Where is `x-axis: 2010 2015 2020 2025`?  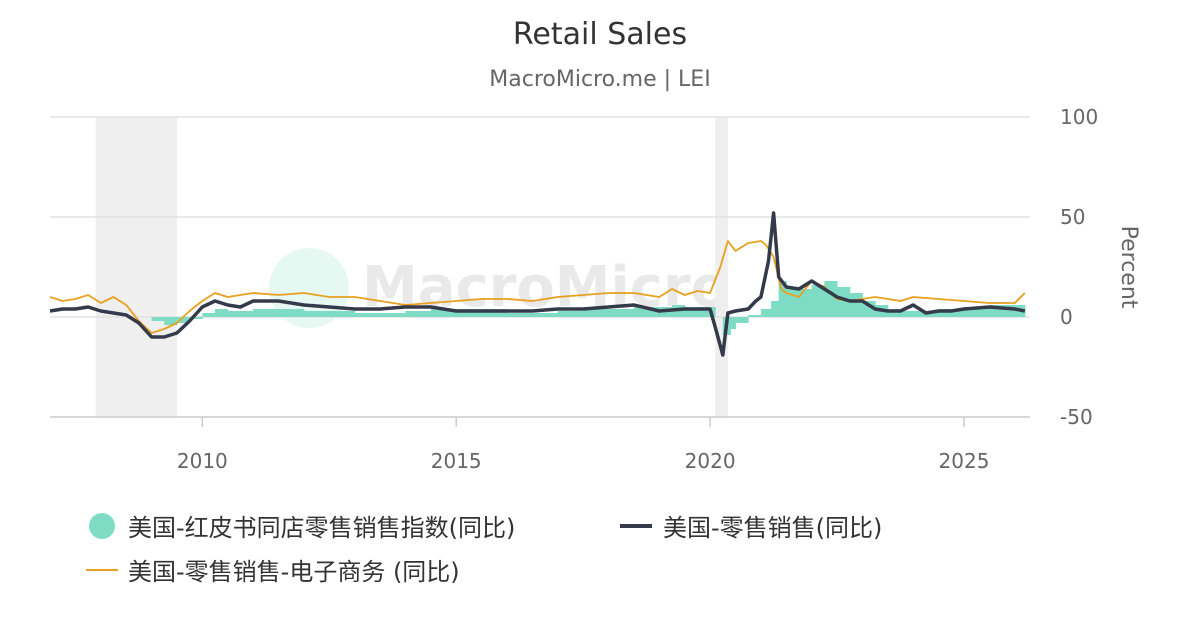
x-axis: 2010 2015 2020 2025 is located at coordinates (583, 445).